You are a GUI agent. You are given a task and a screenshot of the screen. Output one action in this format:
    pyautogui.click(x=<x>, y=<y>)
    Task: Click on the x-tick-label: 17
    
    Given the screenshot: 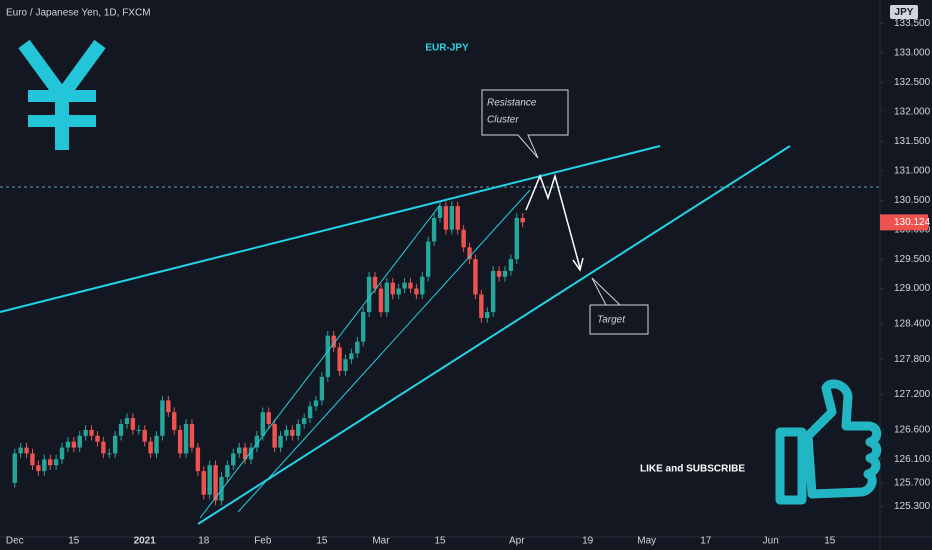 What is the action you would take?
    pyautogui.click(x=706, y=541)
    